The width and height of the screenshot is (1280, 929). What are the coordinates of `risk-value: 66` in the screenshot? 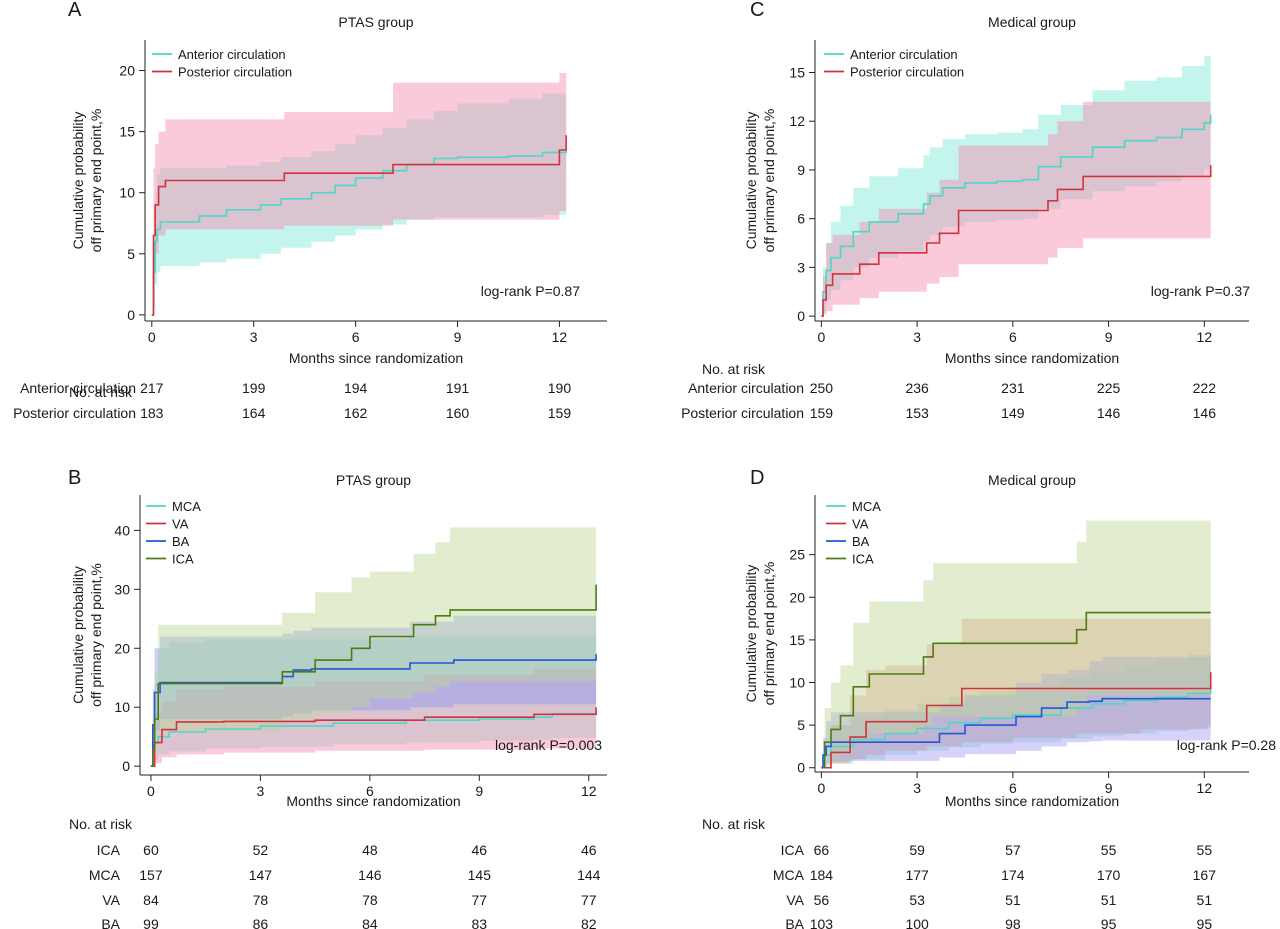 It's located at (822, 850).